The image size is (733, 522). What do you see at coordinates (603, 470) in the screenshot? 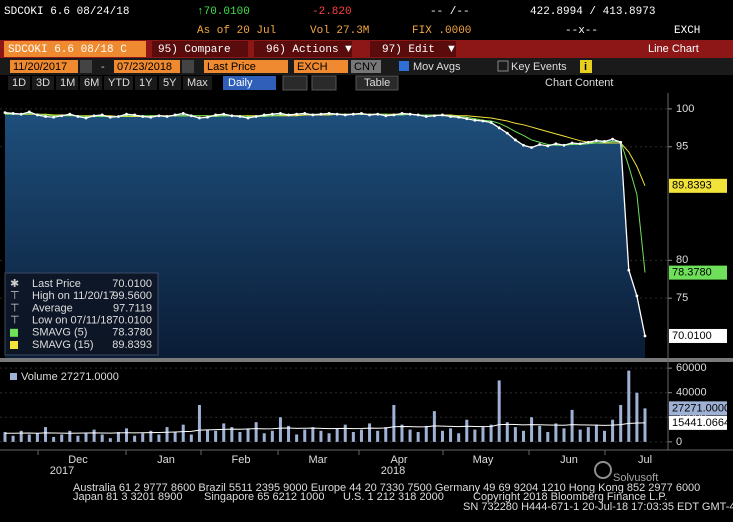
I see `watermark-logo` at bounding box center [603, 470].